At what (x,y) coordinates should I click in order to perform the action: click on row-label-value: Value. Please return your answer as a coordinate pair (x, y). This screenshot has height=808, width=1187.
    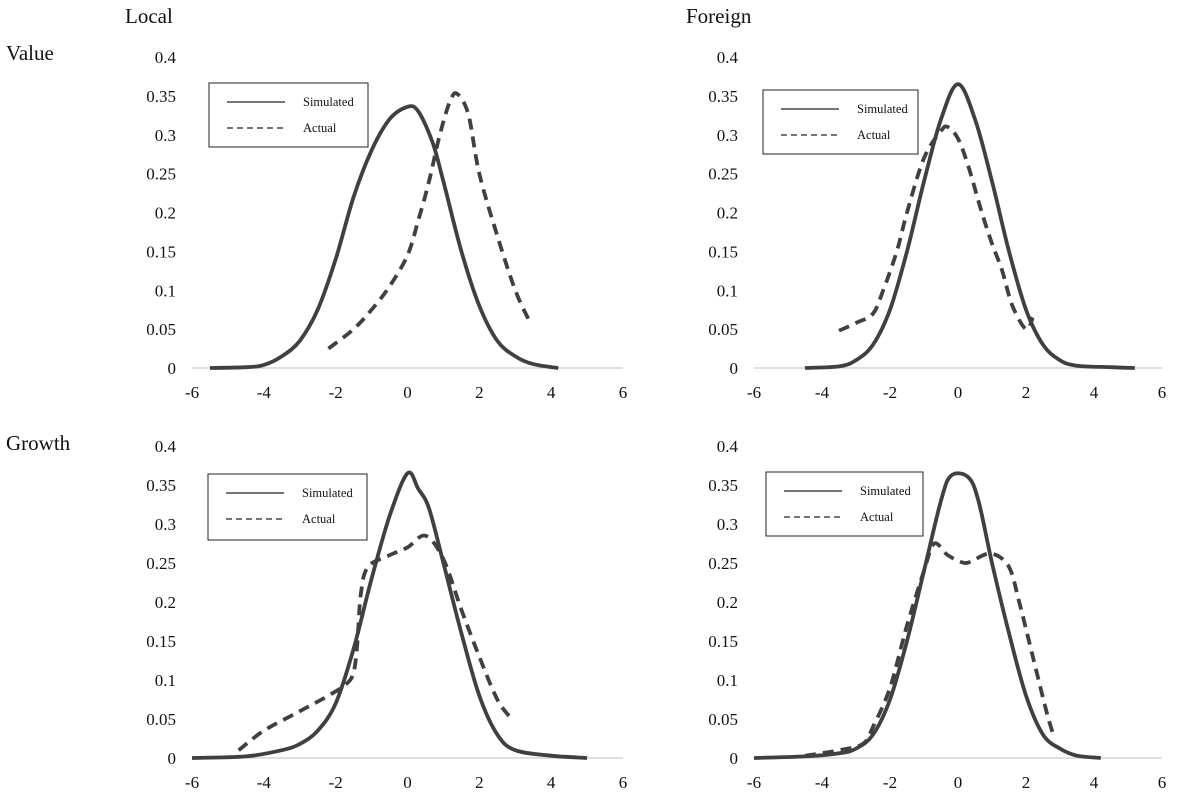
    Looking at the image, I should click on (30, 53).